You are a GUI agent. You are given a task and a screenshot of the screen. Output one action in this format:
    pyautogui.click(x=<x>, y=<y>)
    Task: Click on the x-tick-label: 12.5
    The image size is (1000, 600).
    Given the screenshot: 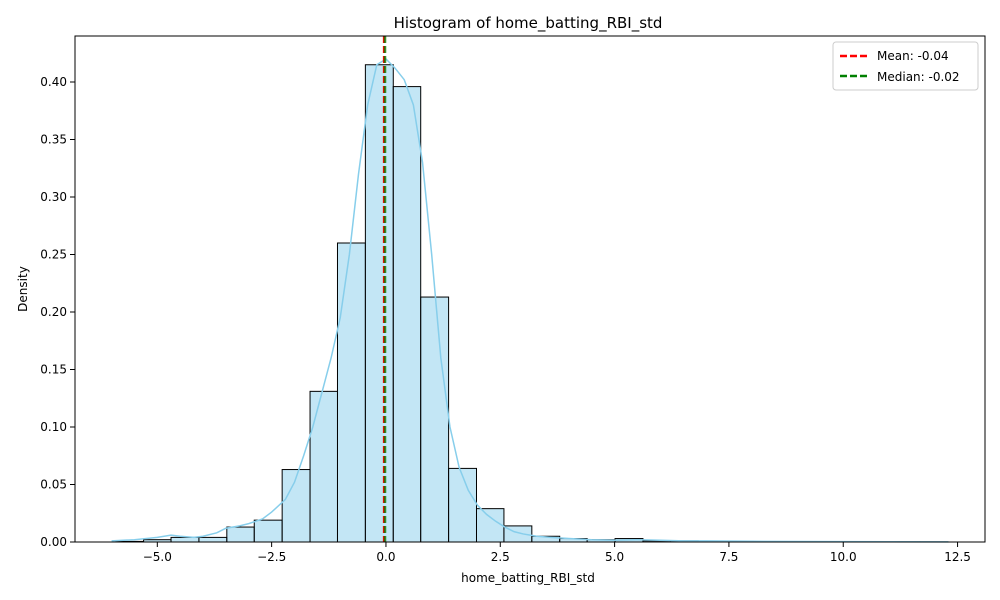 What is the action you would take?
    pyautogui.click(x=957, y=557)
    